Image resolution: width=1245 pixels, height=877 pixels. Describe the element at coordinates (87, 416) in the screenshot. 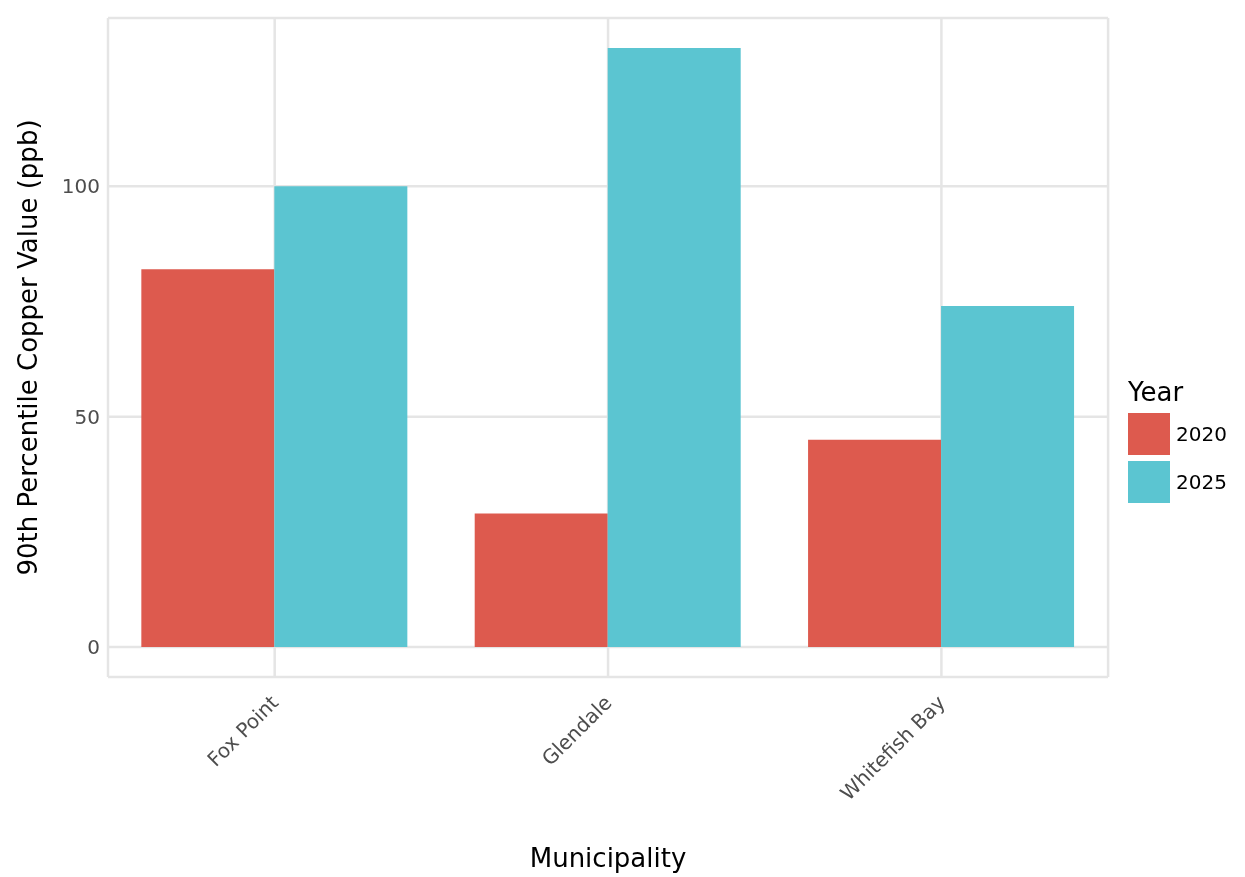

I see `y-tick-label: 50` at that location.